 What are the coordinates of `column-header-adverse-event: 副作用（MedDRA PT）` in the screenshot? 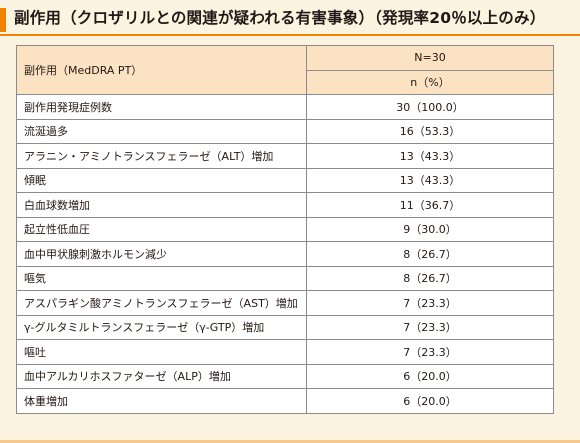 It's located at (161, 70).